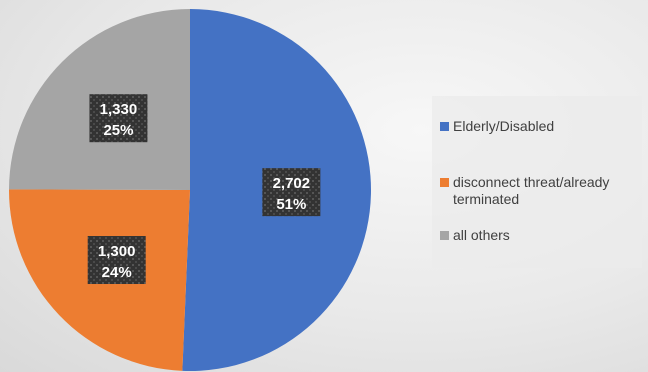 The height and width of the screenshot is (372, 648). What do you see at coordinates (117, 272) in the screenshot?
I see `data-label-percent: 24%` at bounding box center [117, 272].